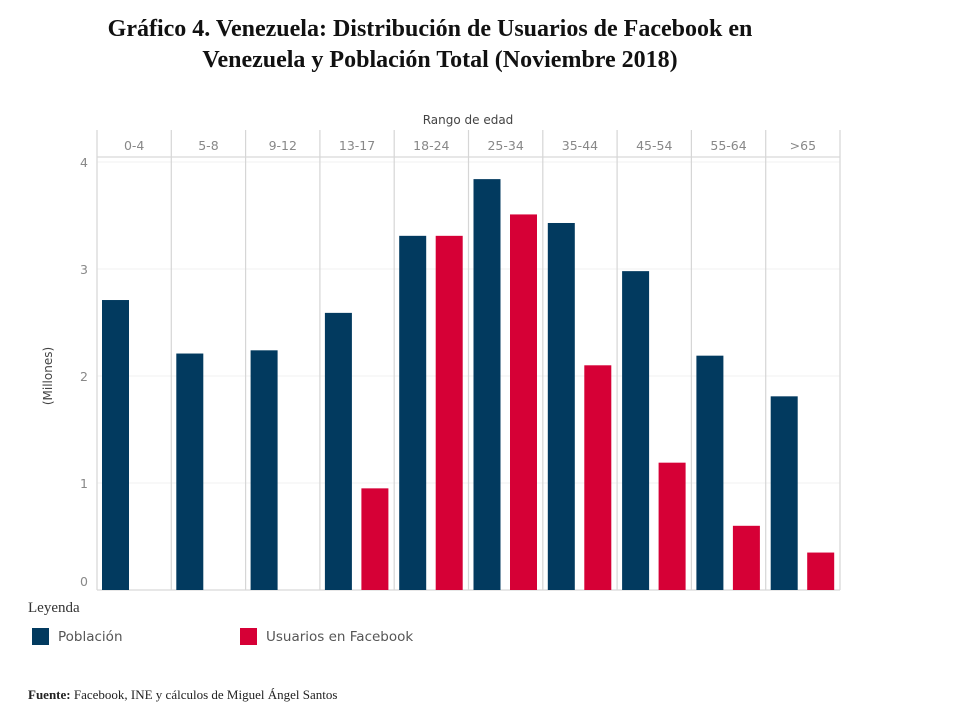 The height and width of the screenshot is (720, 960). What do you see at coordinates (431, 145) in the screenshot?
I see `x-category-label: 18-24` at bounding box center [431, 145].